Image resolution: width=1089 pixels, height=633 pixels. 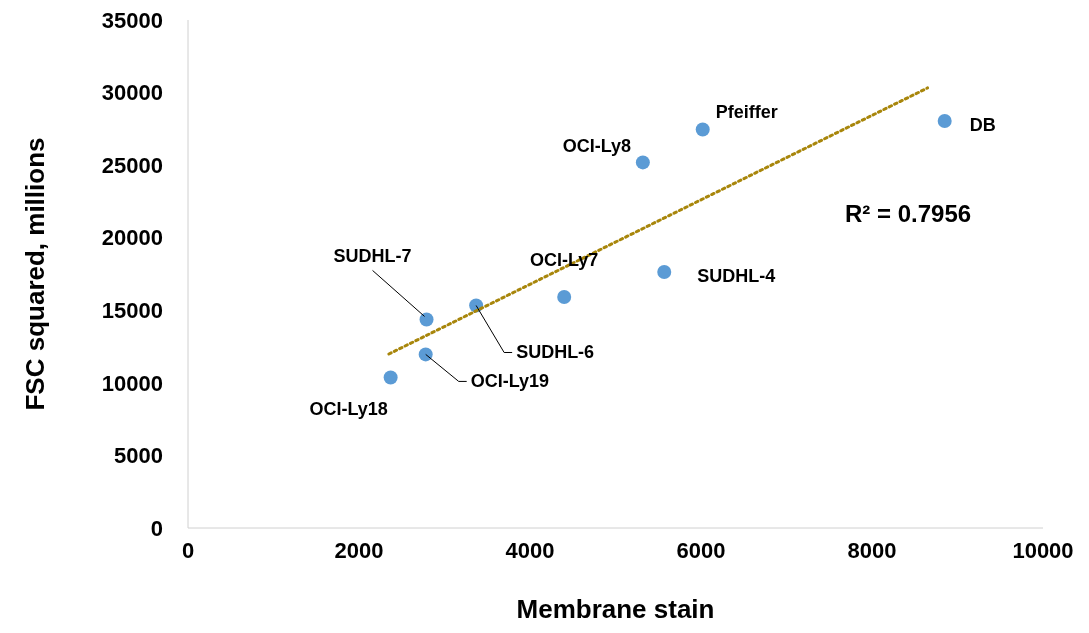 What do you see at coordinates (908, 213) in the screenshot?
I see `annotation: R² = 0.7956` at bounding box center [908, 213].